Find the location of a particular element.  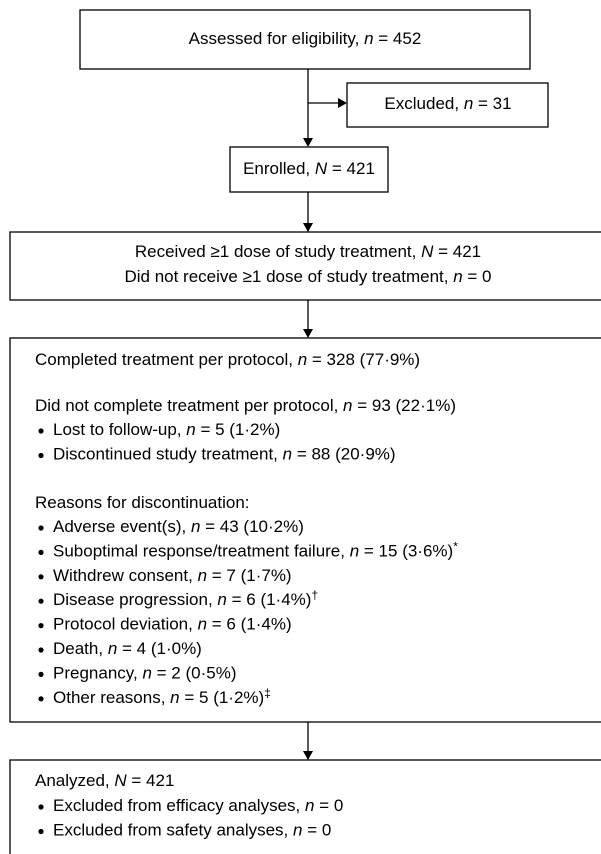

box-text: Enrolled, N = 421 is located at coordinates (309, 168).